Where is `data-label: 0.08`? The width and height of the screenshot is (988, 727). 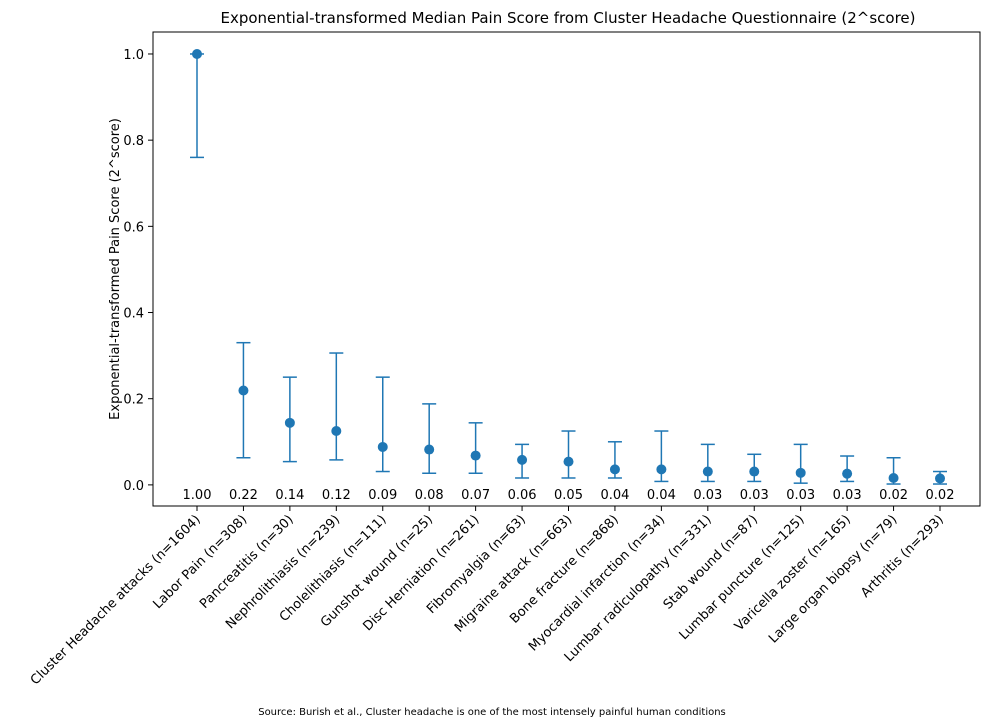 data-label: 0.08 is located at coordinates (429, 495).